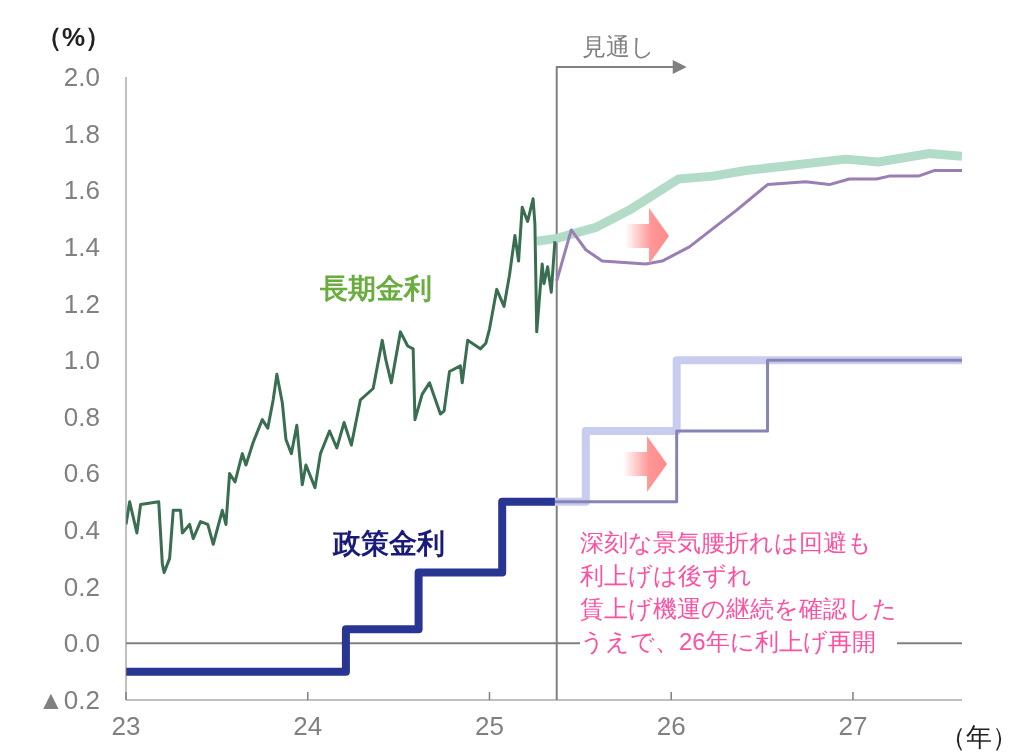 Image resolution: width=1013 pixels, height=756 pixels. Describe the element at coordinates (308, 726) in the screenshot. I see `x-tick-label: 24` at that location.